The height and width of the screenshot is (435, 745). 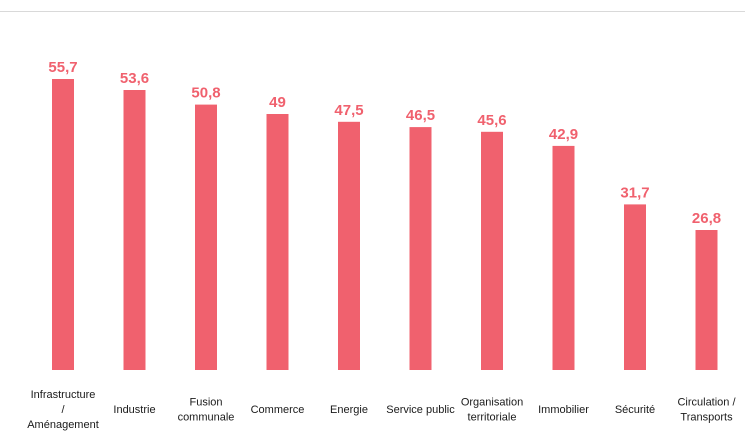 I want to click on bar-value-label: 26,8, so click(x=706, y=218).